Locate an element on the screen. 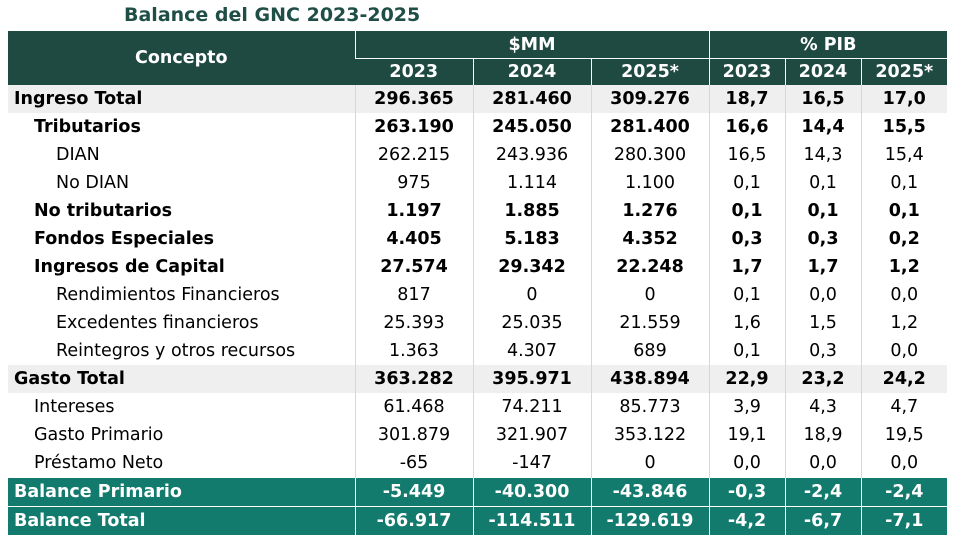 The width and height of the screenshot is (954, 540). cell-value: 280.300 is located at coordinates (650, 155).